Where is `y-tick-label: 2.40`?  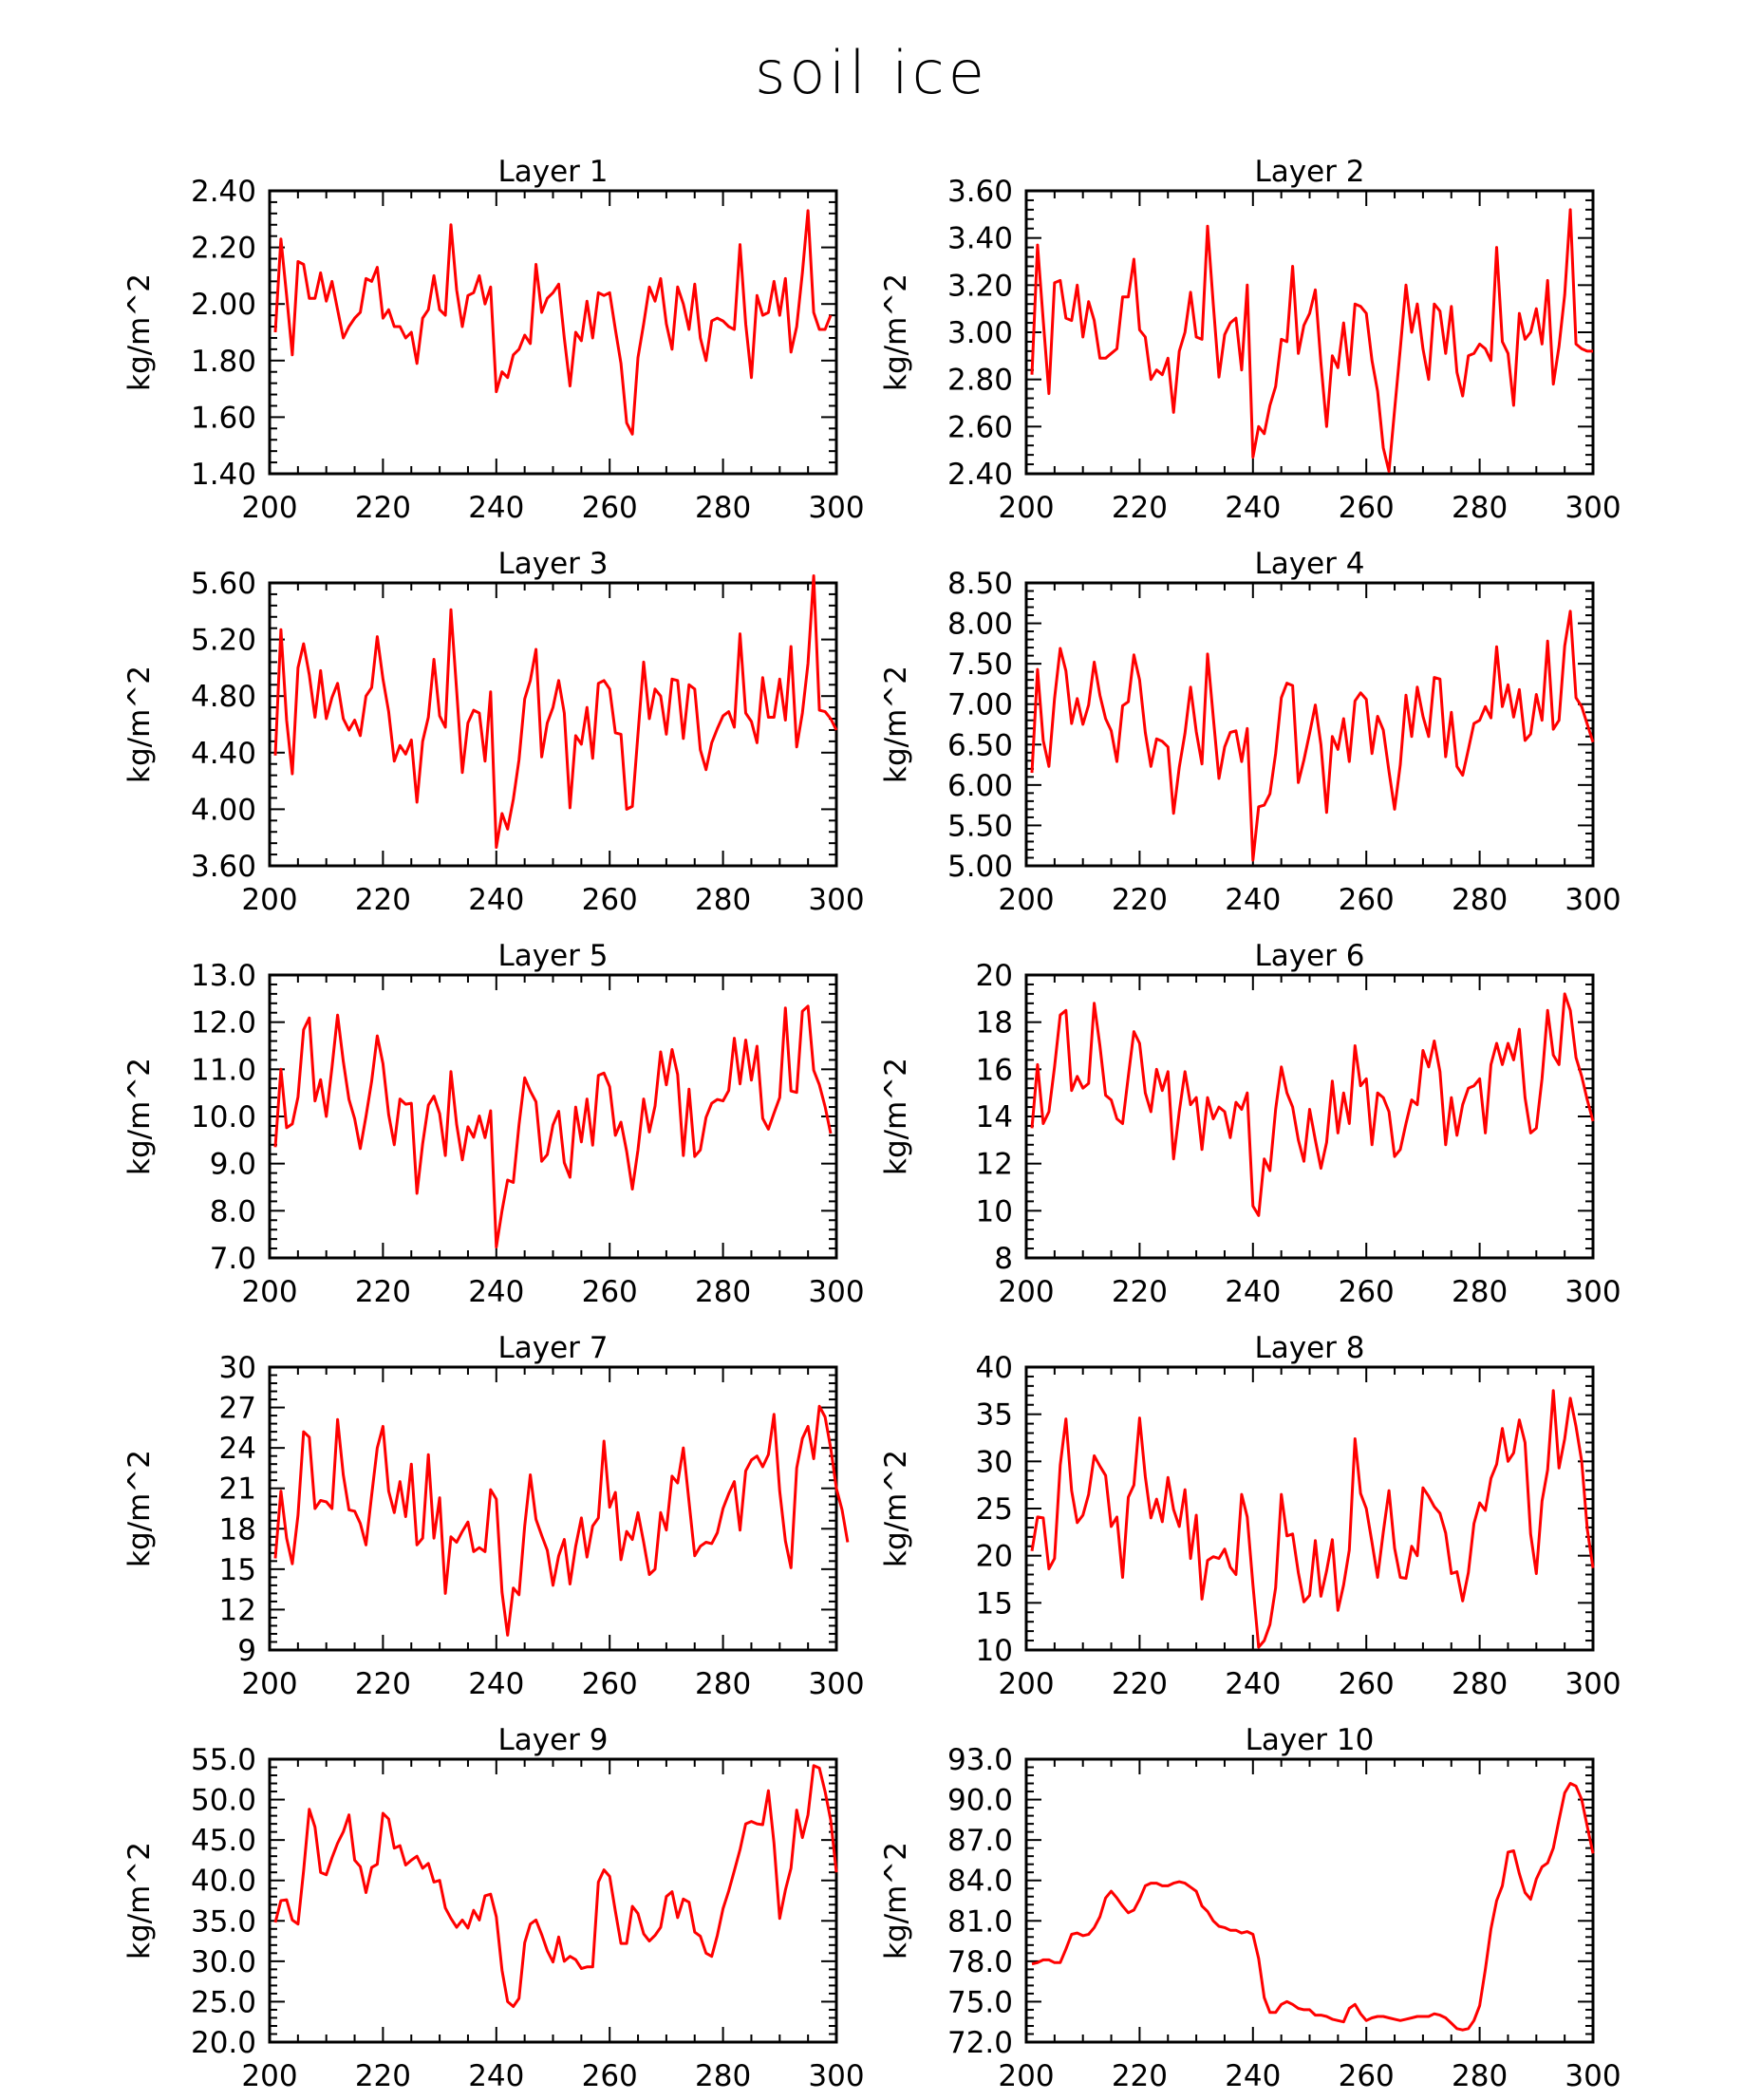 y-tick-label: 2.40 is located at coordinates (980, 475).